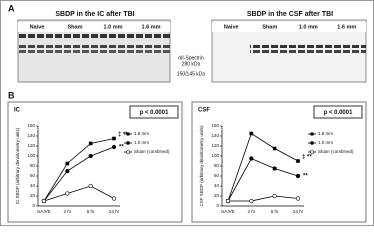 The image size is (374, 240). I want to click on marker-label: αII-Spectrin, so click(191, 58).